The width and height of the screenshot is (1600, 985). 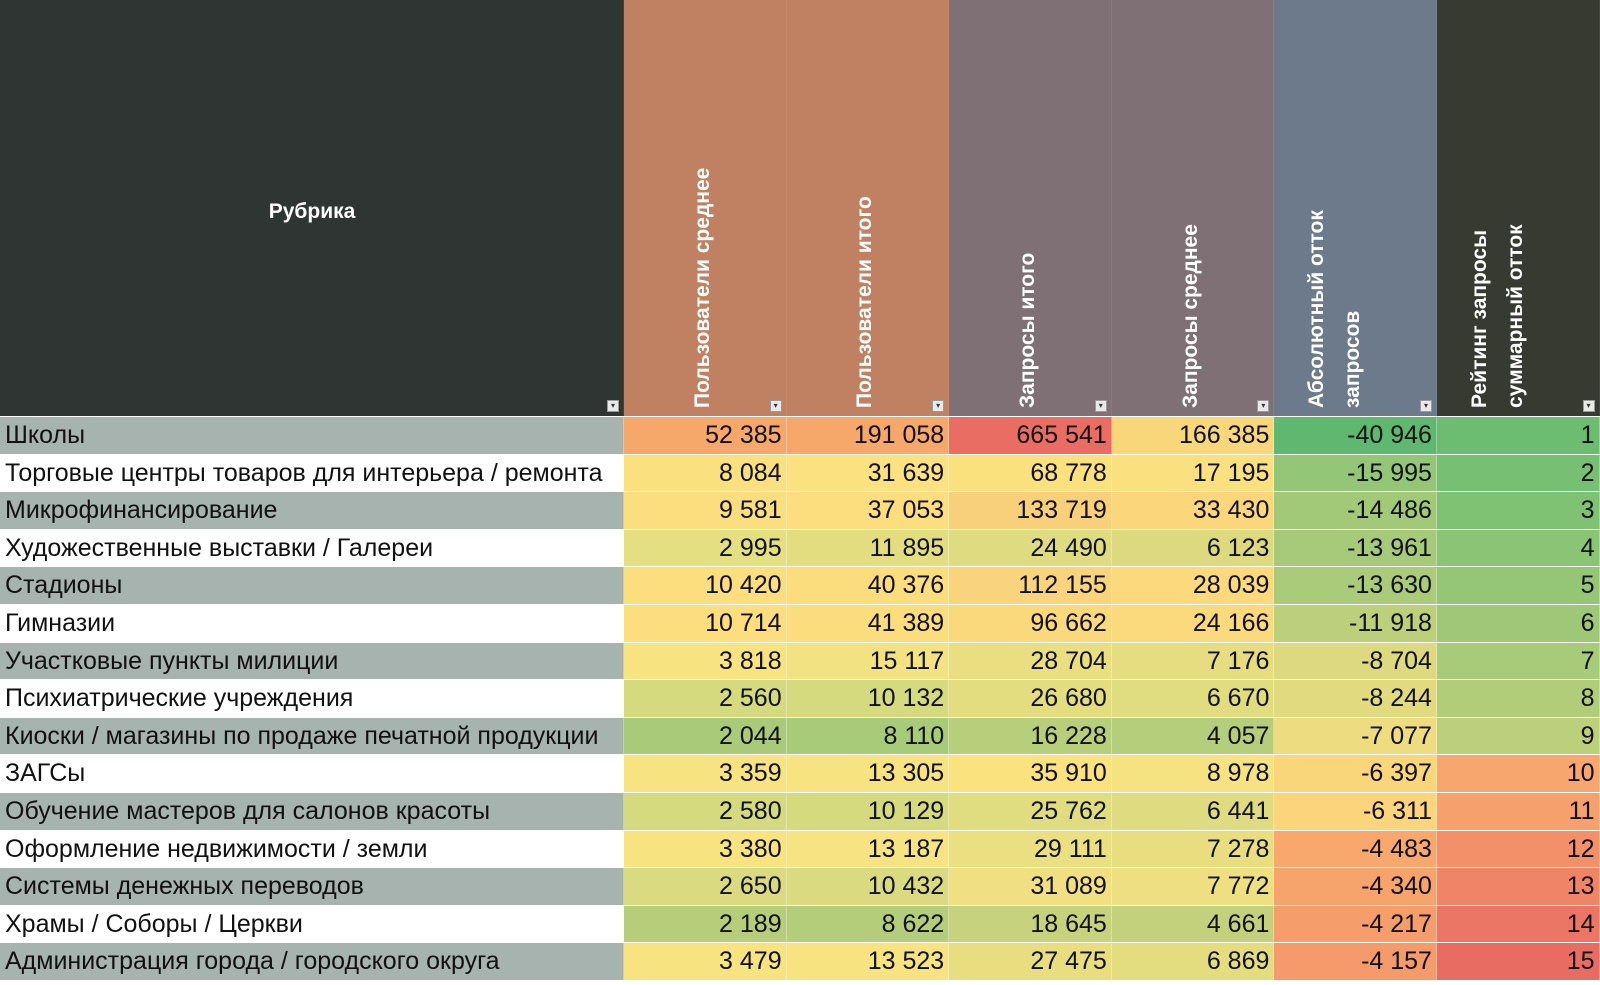 What do you see at coordinates (1193, 736) in the screenshot?
I see `value-cell: 4 057` at bounding box center [1193, 736].